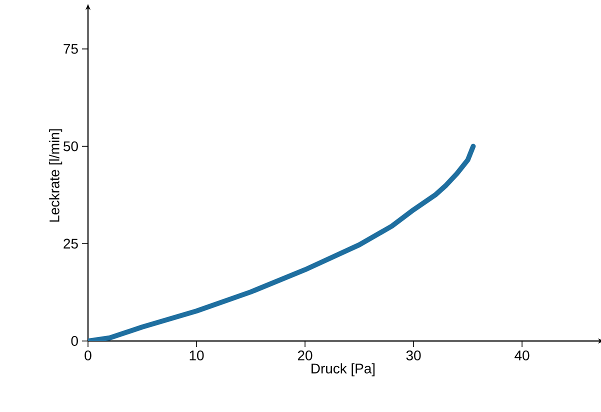  Describe the element at coordinates (71, 146) in the screenshot. I see `y-tick-label: 50` at that location.